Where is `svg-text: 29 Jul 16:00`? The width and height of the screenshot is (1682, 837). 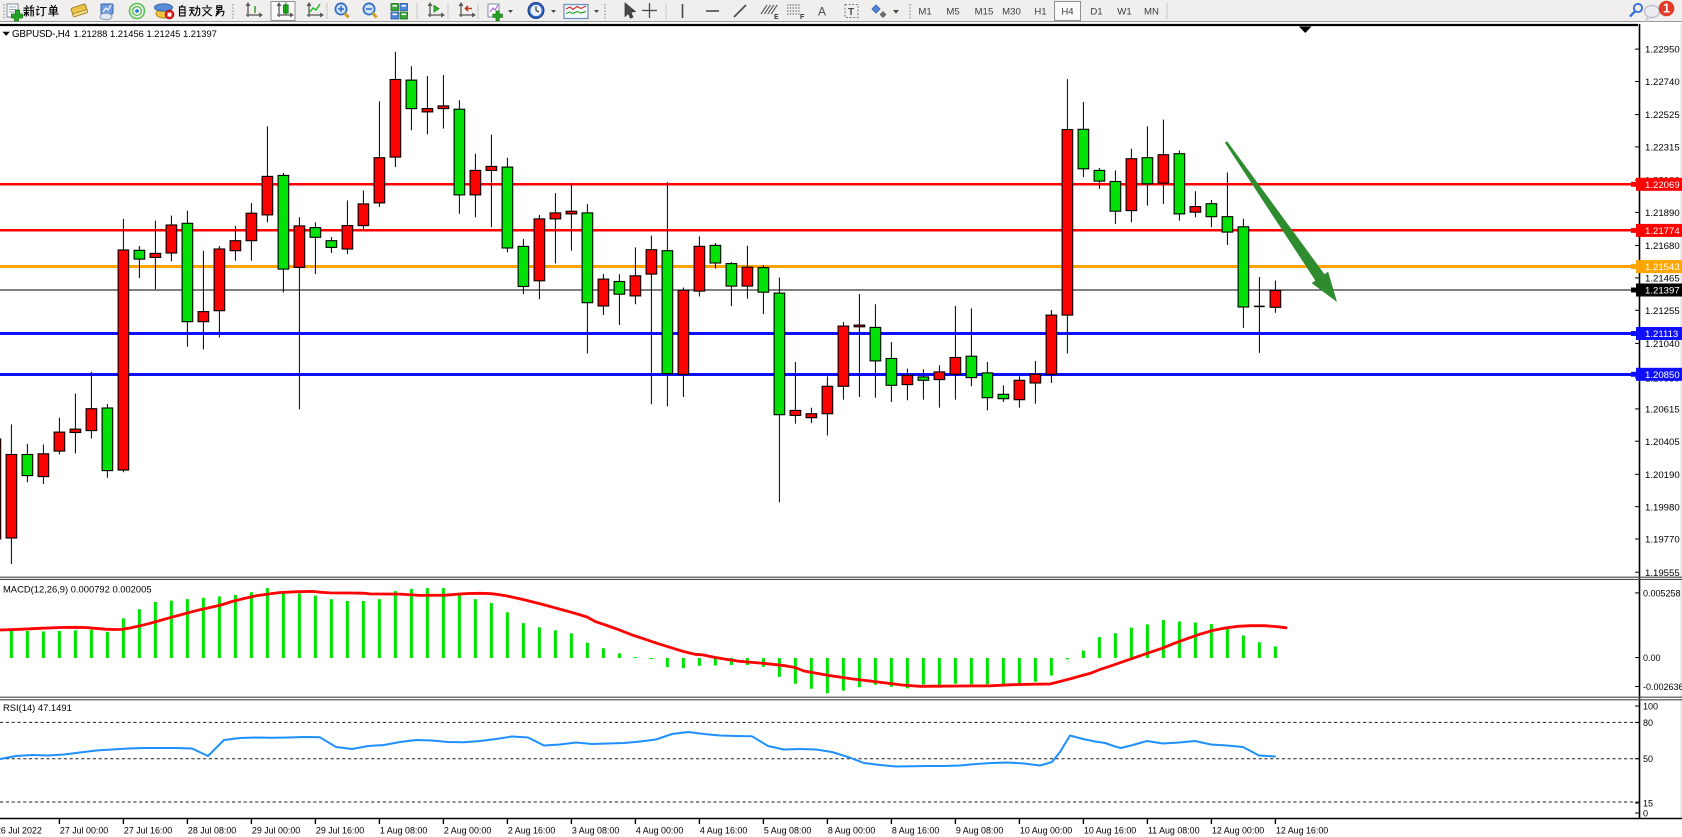
svg-text: 29 Jul 16:00 is located at coordinates (340, 831).